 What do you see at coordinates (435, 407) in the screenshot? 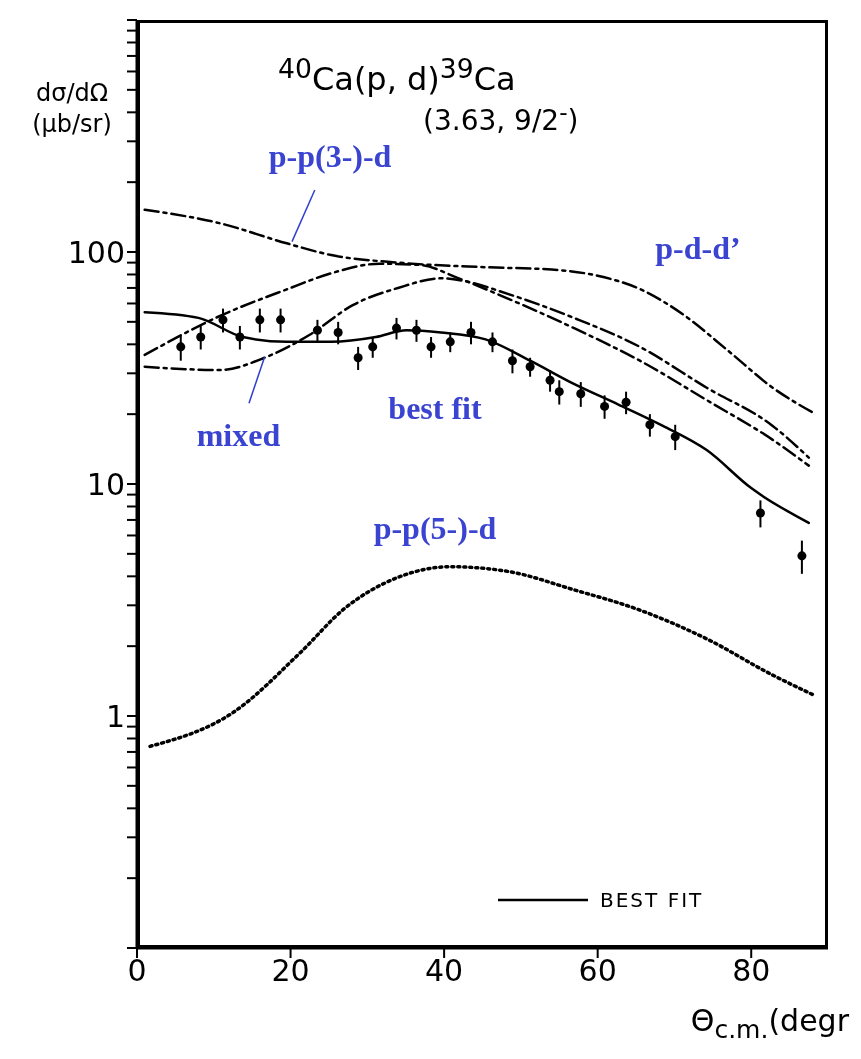
I see `annotation: best fit` at bounding box center [435, 407].